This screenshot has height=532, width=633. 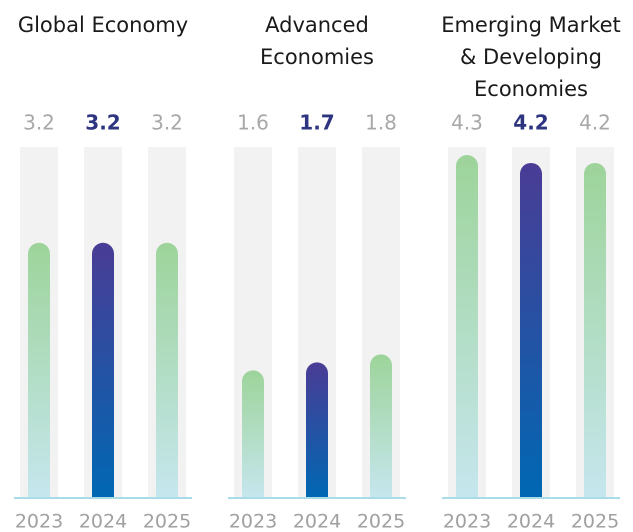 What do you see at coordinates (317, 25) in the screenshot?
I see `panel-title: Advanced` at bounding box center [317, 25].